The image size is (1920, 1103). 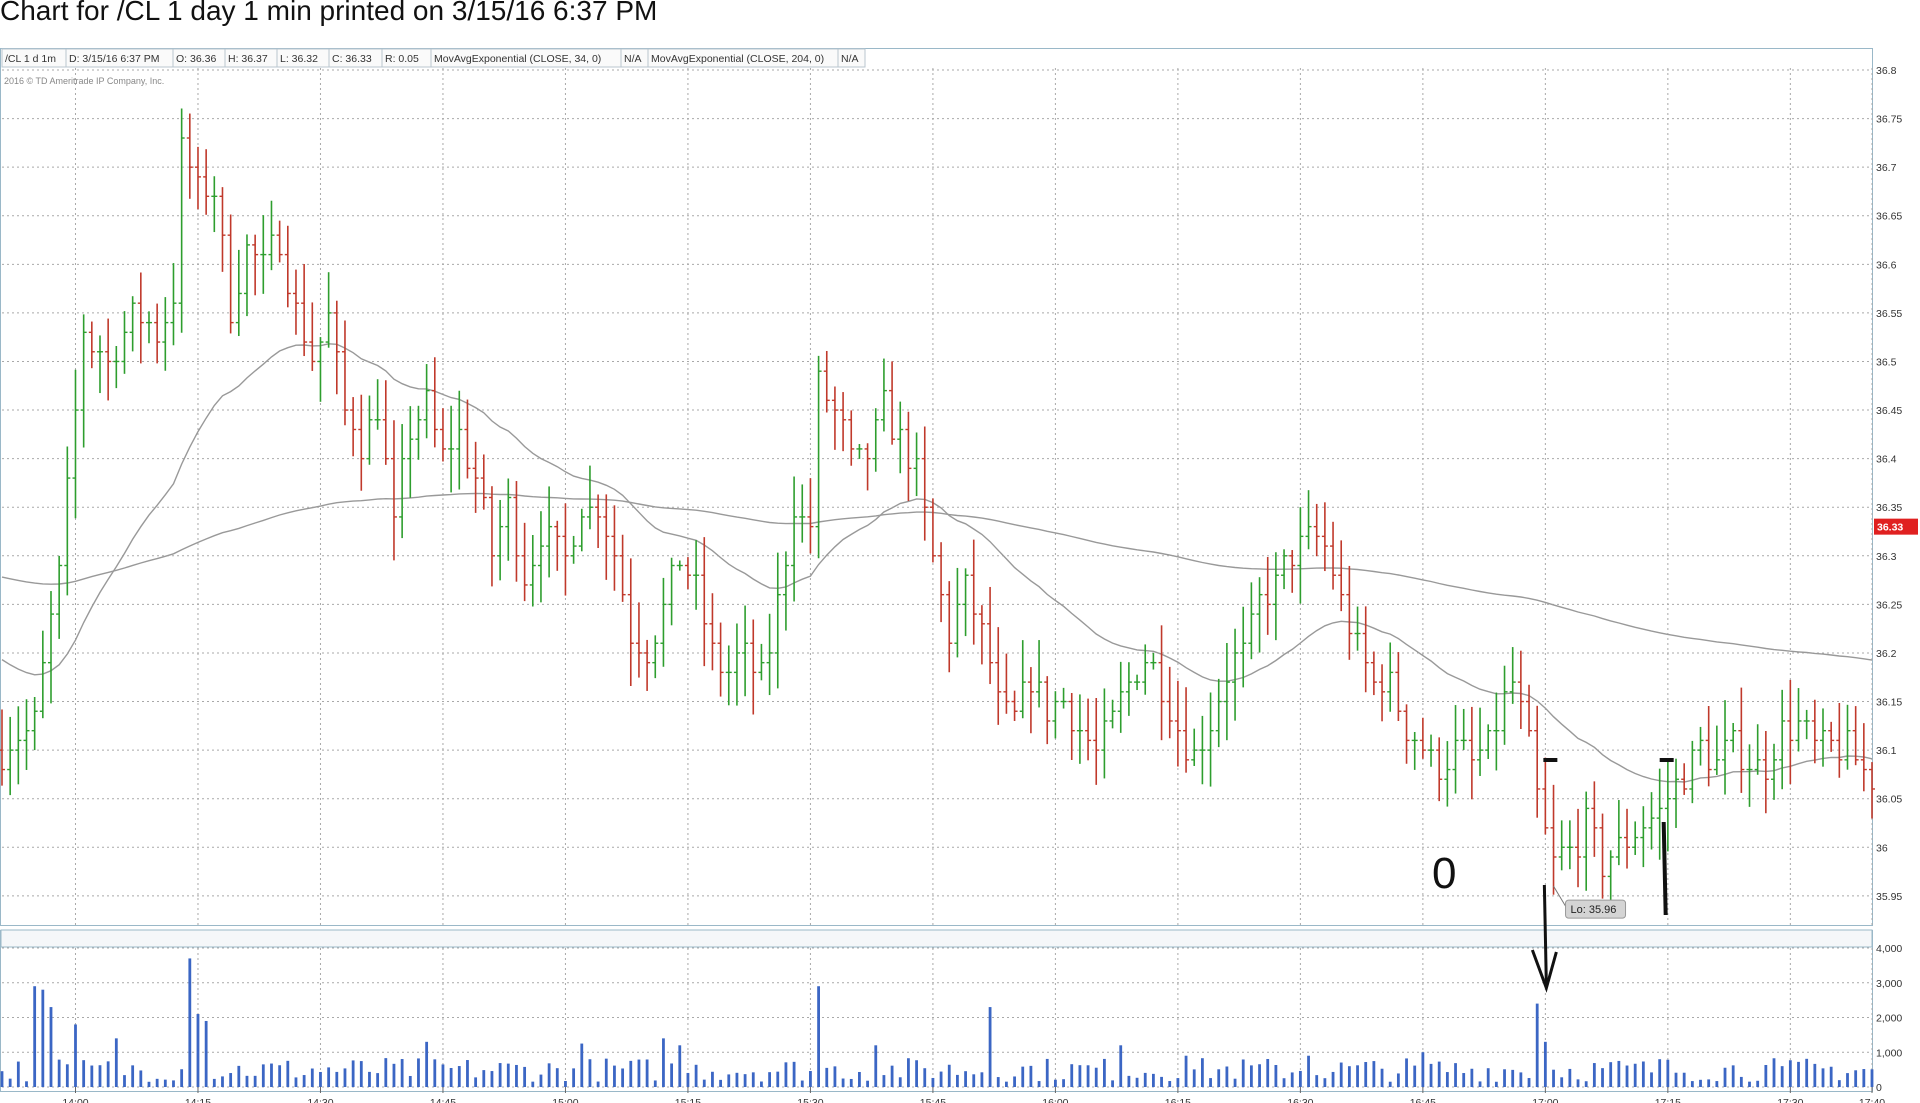 I want to click on price-tick-label: 35.95, so click(x=1889, y=897).